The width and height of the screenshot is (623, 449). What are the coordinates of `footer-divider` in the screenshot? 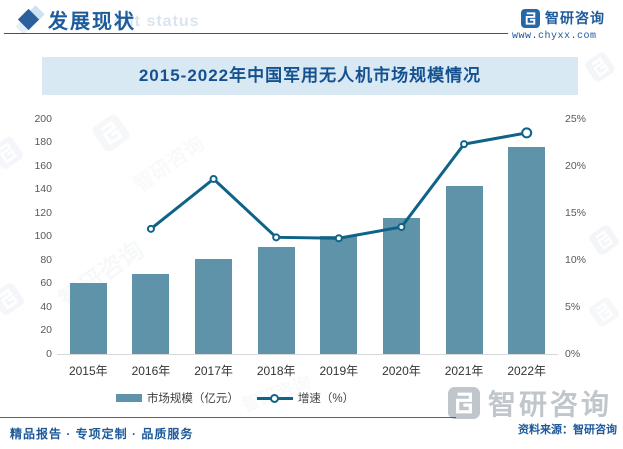 It's located at (228, 417).